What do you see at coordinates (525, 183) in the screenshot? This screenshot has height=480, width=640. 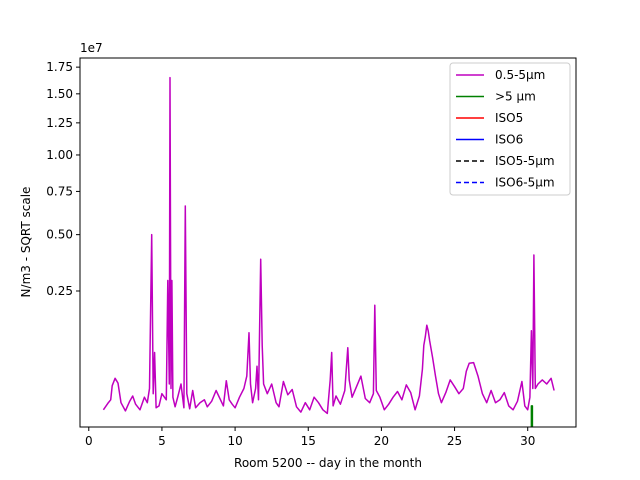 I see `legend-label: ISO6-5µm` at bounding box center [525, 183].